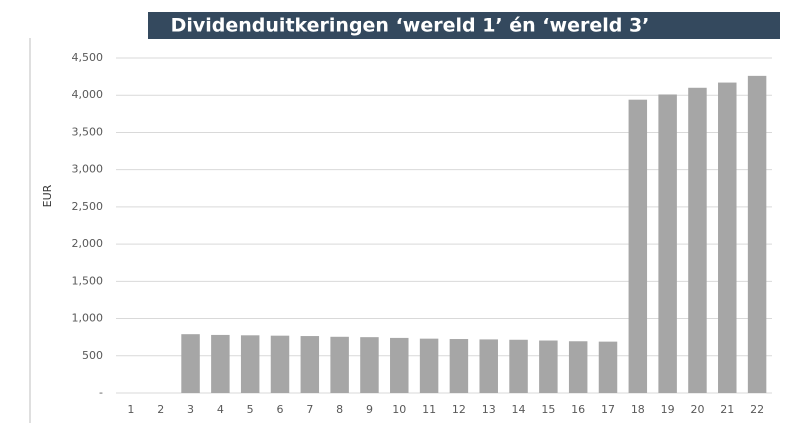 This screenshot has height=427, width=788. Describe the element at coordinates (638, 409) in the screenshot. I see `x-tick-label: 18` at that location.